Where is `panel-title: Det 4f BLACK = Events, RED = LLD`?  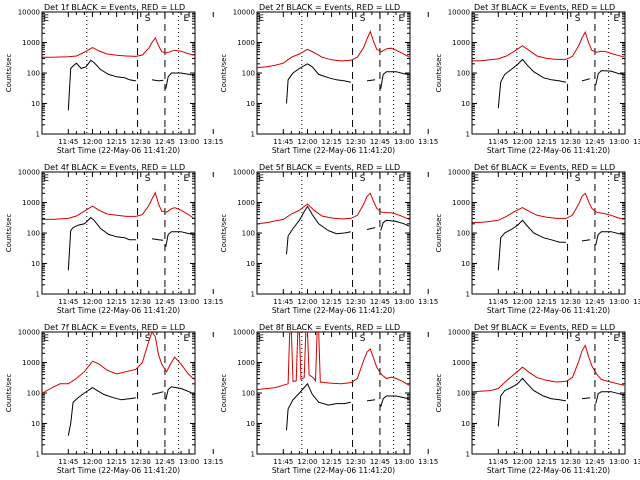
panel-title: Det 4f BLACK = Events, RED = LLD is located at coordinates (114, 167).